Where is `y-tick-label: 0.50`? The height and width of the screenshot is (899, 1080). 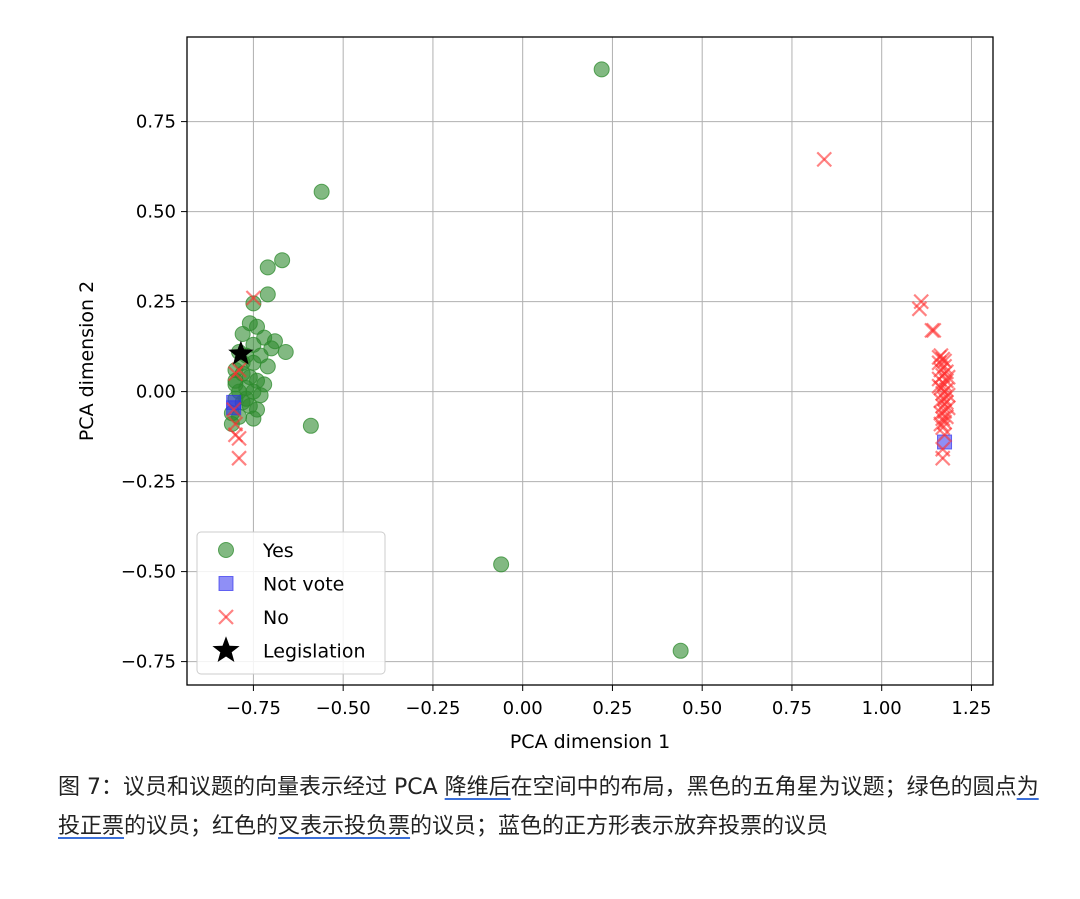 y-tick-label: 0.50 is located at coordinates (156, 212).